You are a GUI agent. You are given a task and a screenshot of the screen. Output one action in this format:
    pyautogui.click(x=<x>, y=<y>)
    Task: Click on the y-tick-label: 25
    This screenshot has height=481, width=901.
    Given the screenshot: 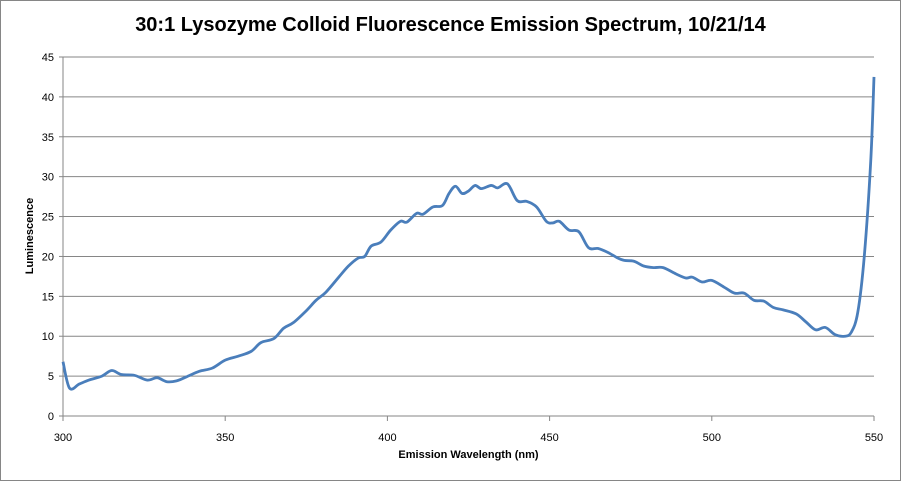 What is the action you would take?
    pyautogui.click(x=48, y=218)
    